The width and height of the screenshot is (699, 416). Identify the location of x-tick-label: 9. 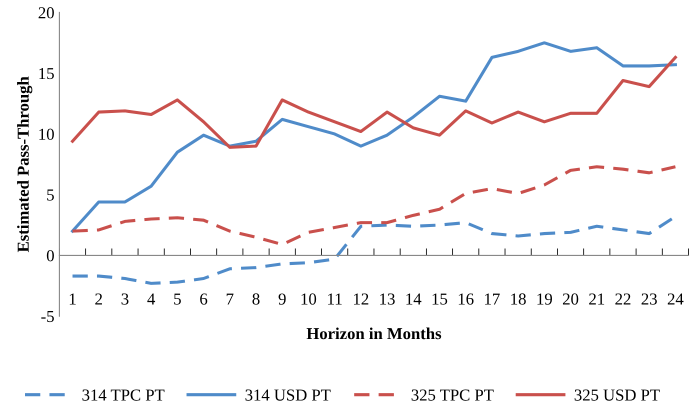
(282, 299).